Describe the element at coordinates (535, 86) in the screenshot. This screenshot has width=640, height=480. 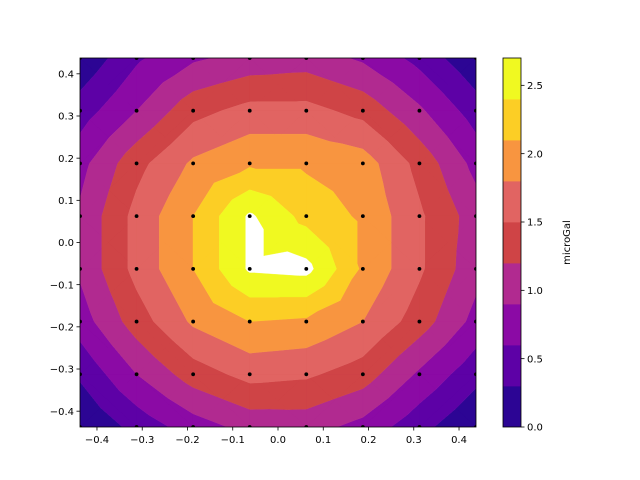
I see `colorbar-tick-label: 2.5` at that location.